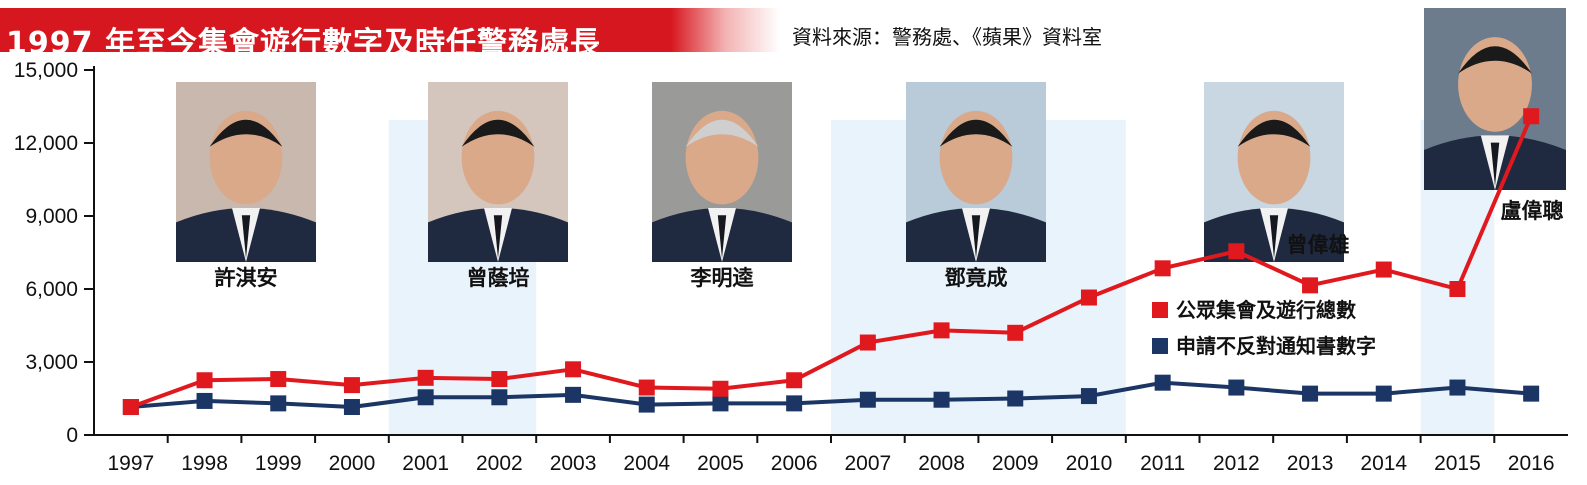 Image resolution: width=1587 pixels, height=485 pixels. What do you see at coordinates (1531, 463) in the screenshot?
I see `x-tick-label: 2016` at bounding box center [1531, 463].